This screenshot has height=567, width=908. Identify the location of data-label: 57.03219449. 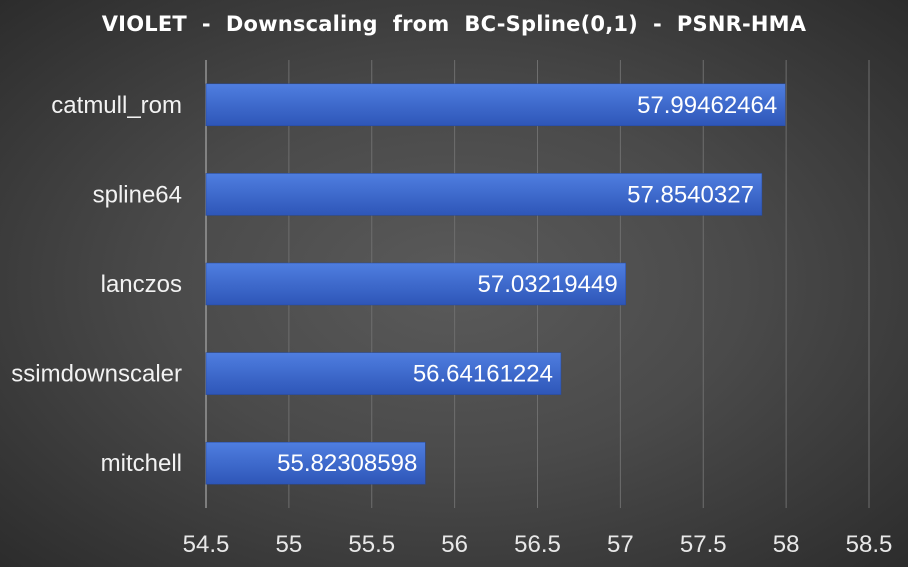
(548, 284).